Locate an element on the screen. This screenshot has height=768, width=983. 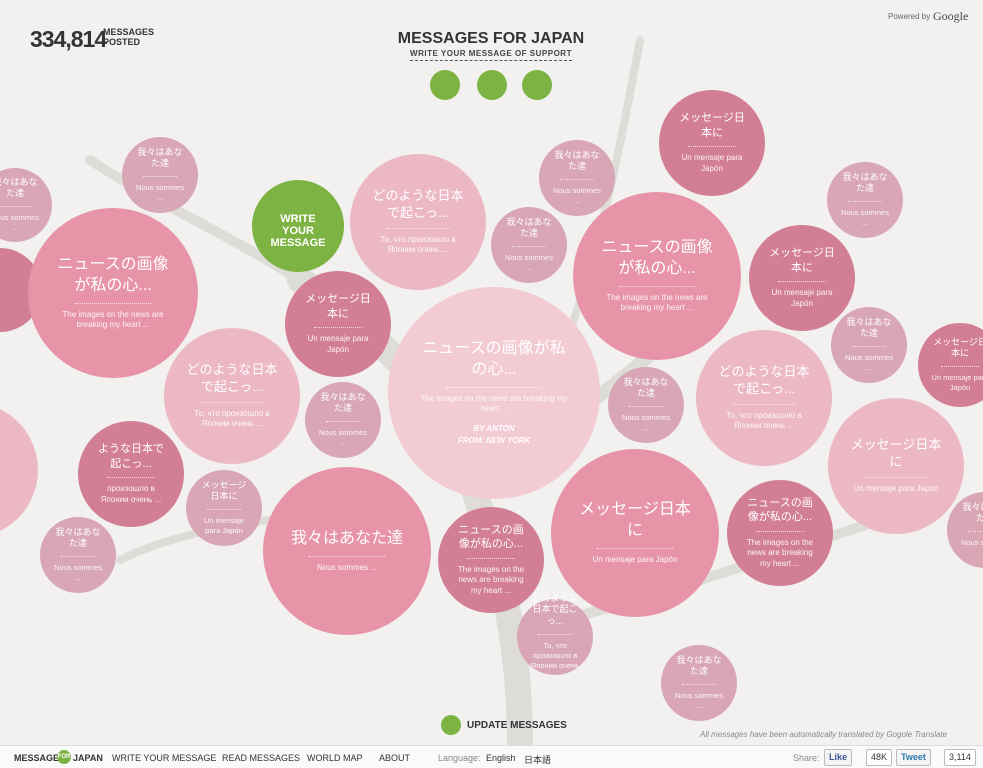
language-option: English is located at coordinates (501, 758).